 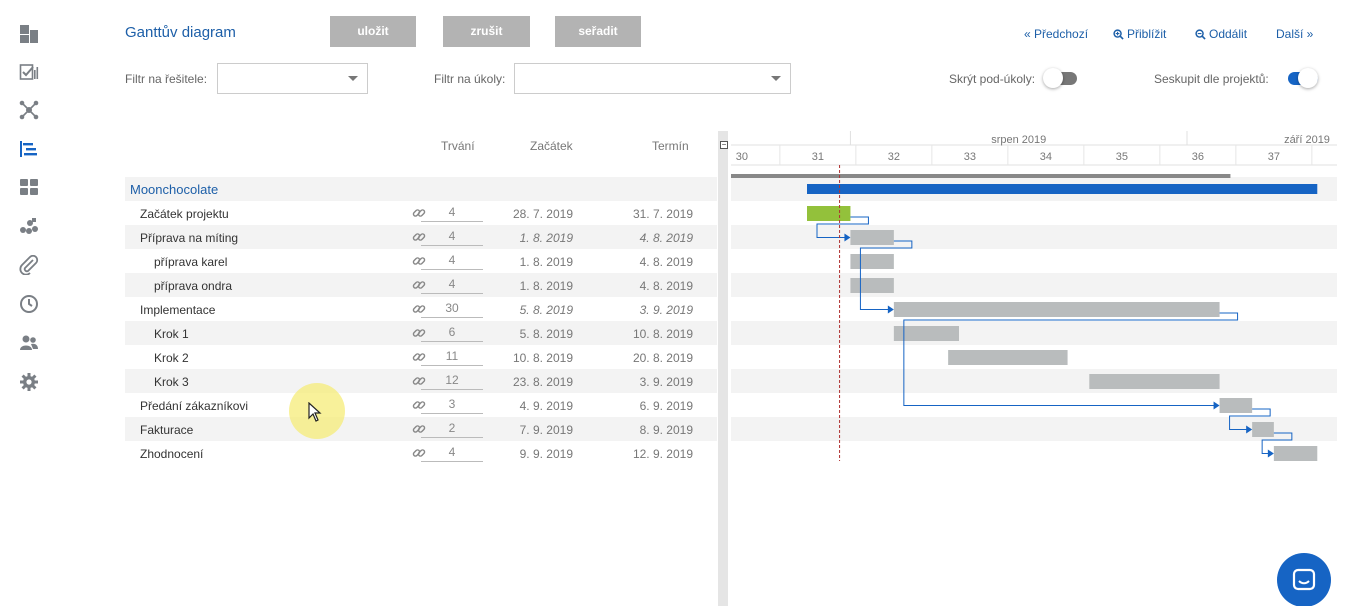 I want to click on attachment-icon, so click(x=29, y=265).